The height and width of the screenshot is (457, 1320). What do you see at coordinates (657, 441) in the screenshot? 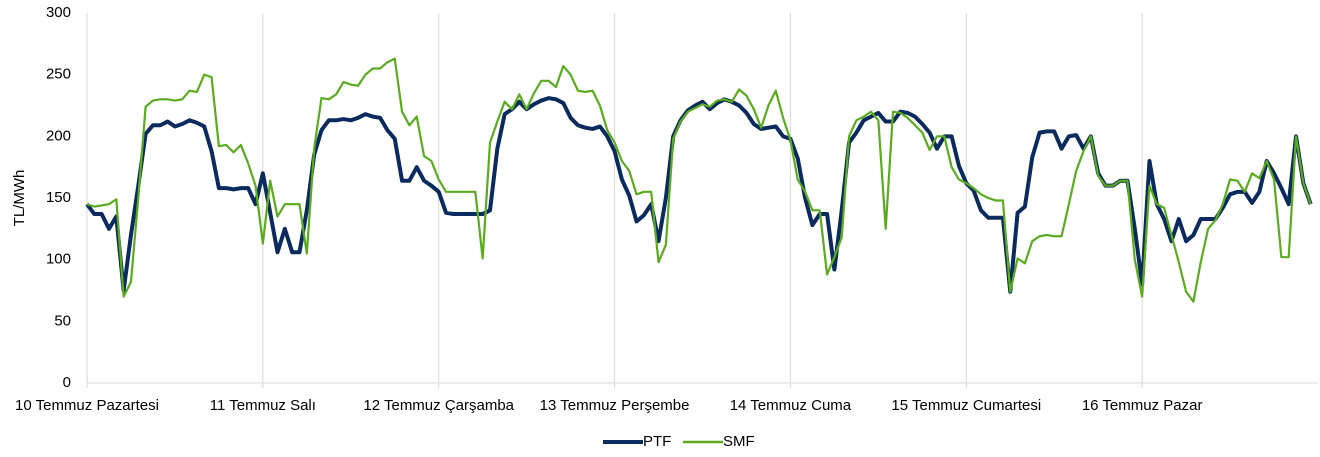
I see `legend-label: PTF` at bounding box center [657, 441].